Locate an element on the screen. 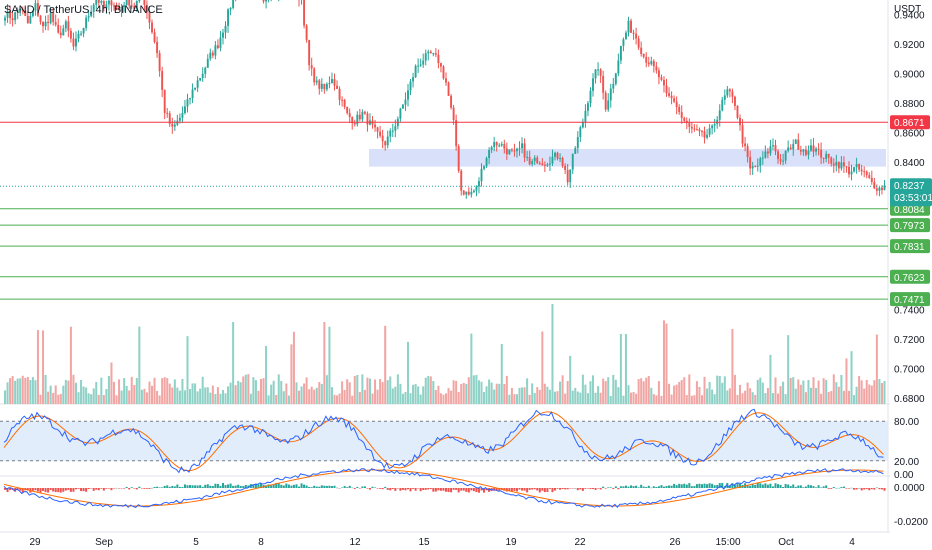  level-label: 0.7973 is located at coordinates (909, 226).